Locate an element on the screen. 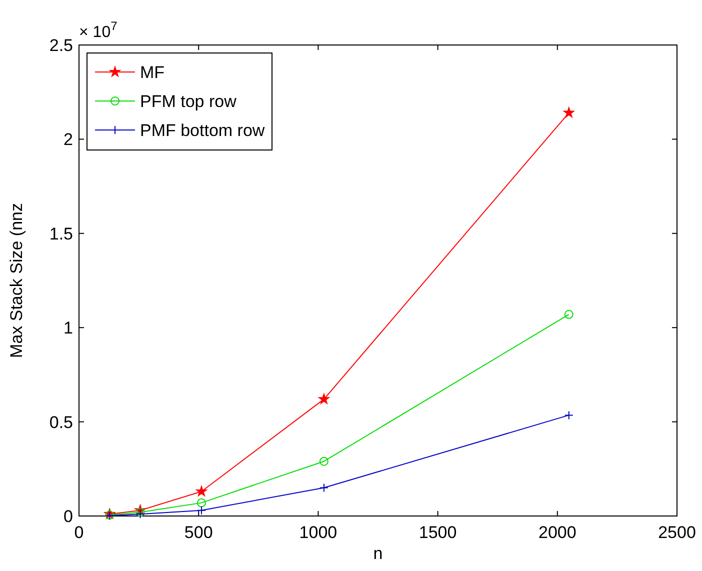 This screenshot has height=571, width=702. x-tick-label: 1500 is located at coordinates (437, 532).